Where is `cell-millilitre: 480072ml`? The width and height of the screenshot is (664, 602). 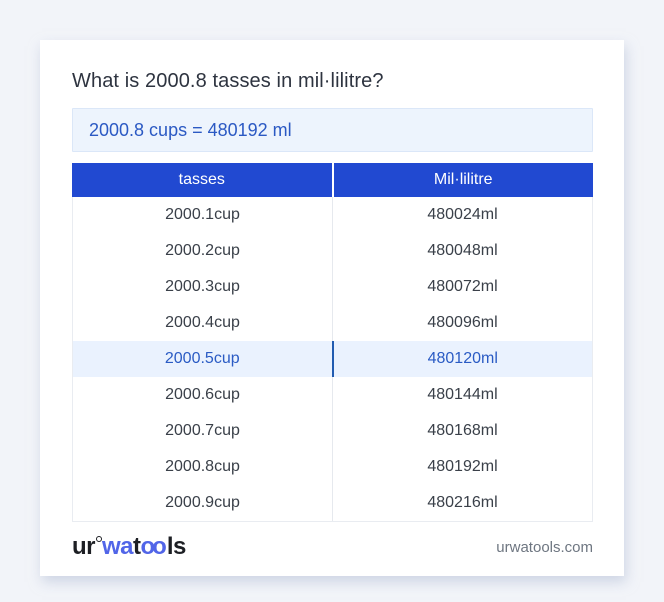
cell-millilitre: 480072ml is located at coordinates (462, 287).